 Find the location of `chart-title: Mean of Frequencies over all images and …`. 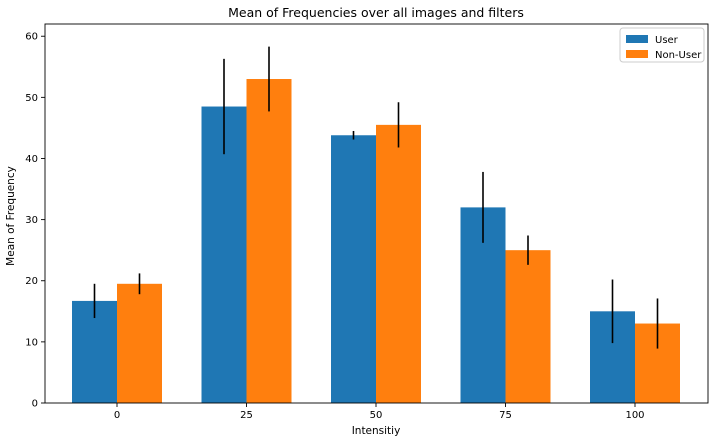

chart-title: Mean of Frequencies over all images and … is located at coordinates (376, 12).